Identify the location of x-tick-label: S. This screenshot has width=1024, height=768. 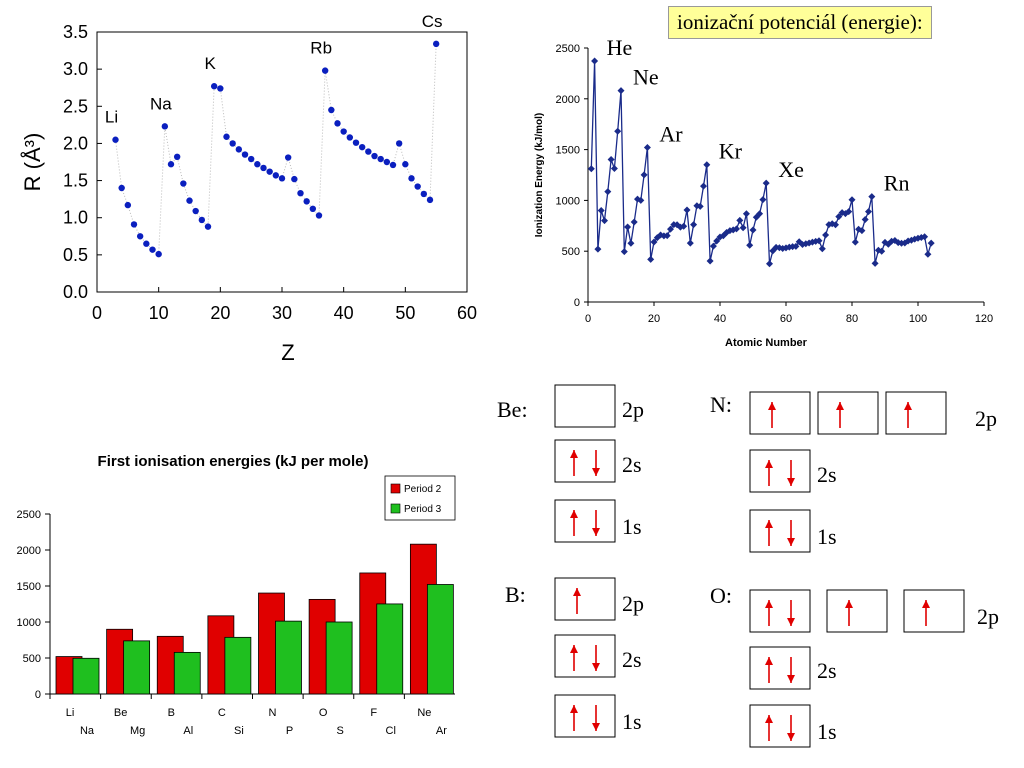
(339, 731).